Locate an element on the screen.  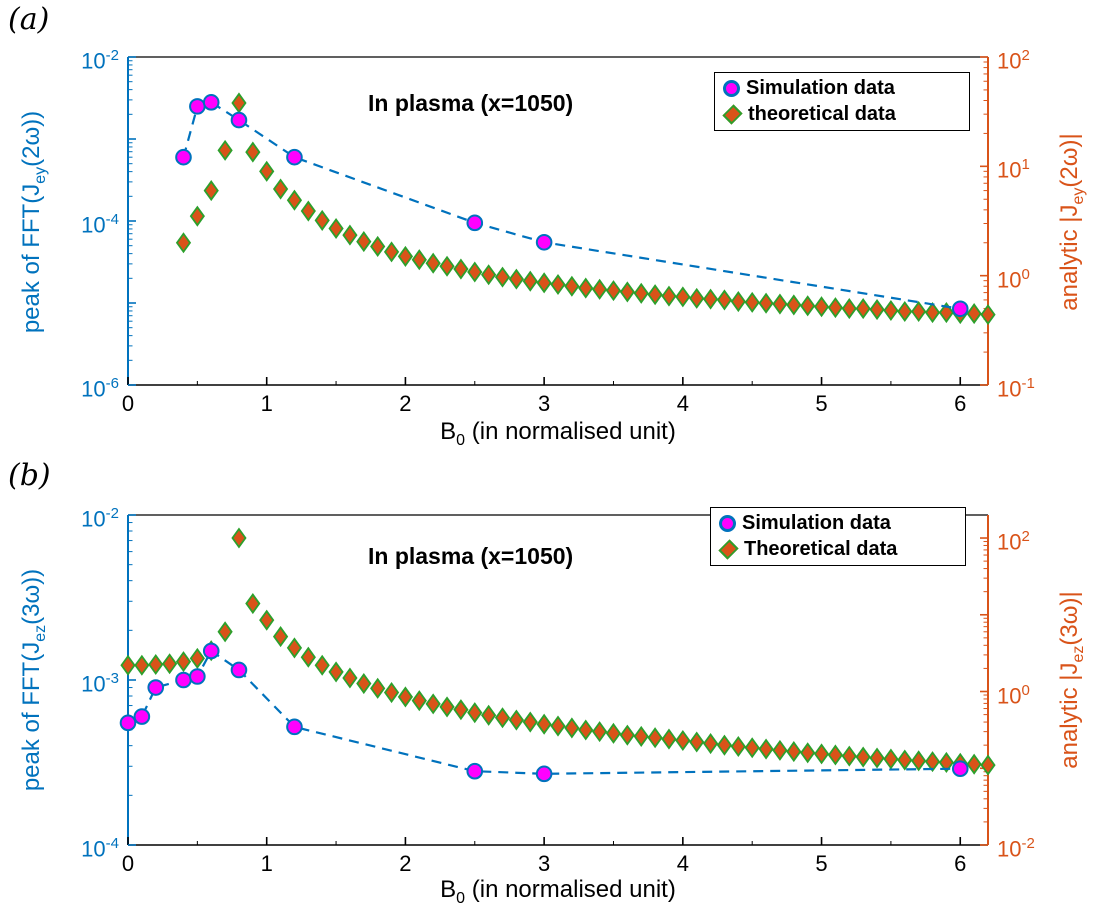
y-axis-label-right-a: analytic |Jey(2ω)| is located at coordinates (1070, 222).